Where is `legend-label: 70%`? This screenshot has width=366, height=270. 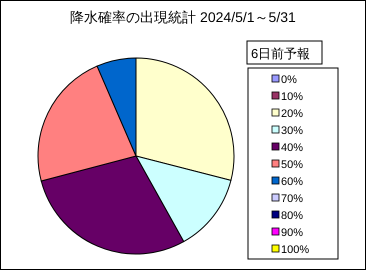
legend-label: 70% is located at coordinates (292, 199).